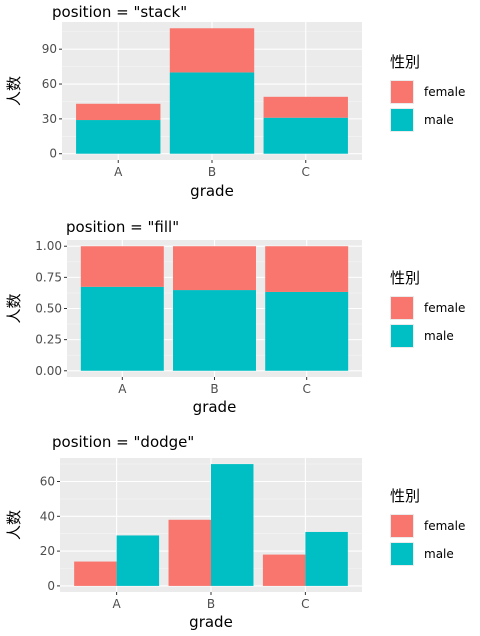 This screenshot has width=480, height=636. I want to click on y-tick-label: 90, so click(49, 49).